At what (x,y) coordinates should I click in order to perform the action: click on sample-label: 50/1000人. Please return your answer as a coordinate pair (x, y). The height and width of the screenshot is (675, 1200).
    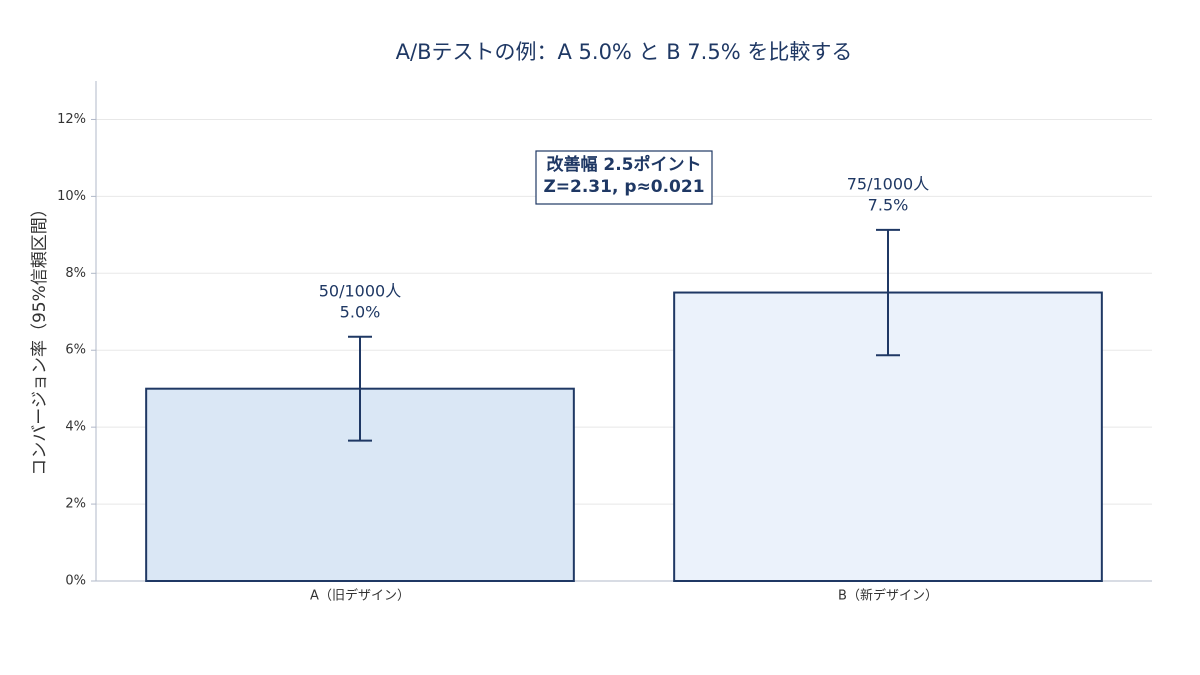
    Looking at the image, I should click on (360, 290).